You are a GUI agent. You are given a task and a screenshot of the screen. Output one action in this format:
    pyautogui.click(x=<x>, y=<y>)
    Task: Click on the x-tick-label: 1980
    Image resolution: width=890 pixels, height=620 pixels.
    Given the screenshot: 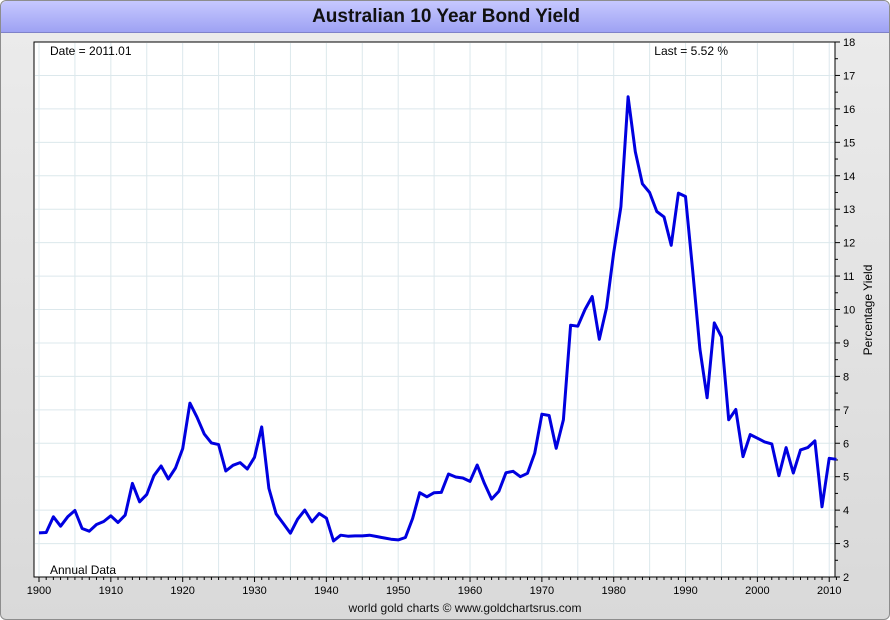 What is the action you would take?
    pyautogui.click(x=613, y=591)
    